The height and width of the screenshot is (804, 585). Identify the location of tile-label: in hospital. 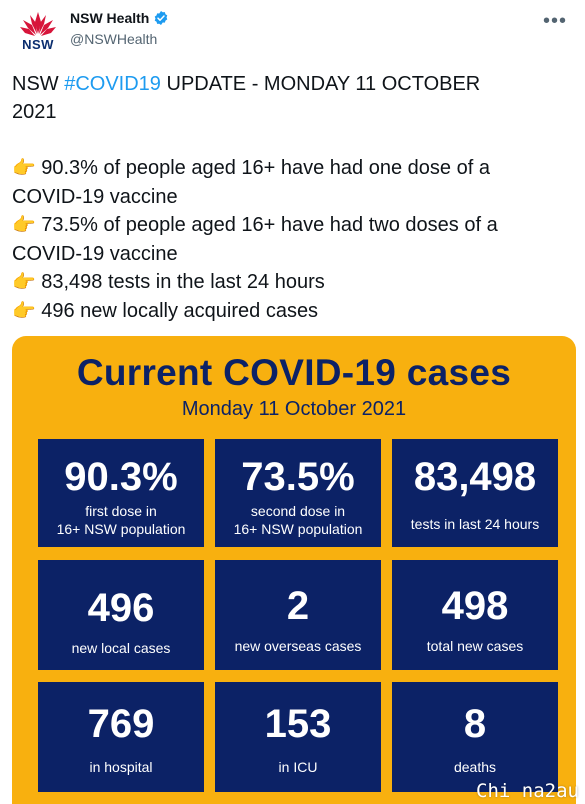
(121, 767).